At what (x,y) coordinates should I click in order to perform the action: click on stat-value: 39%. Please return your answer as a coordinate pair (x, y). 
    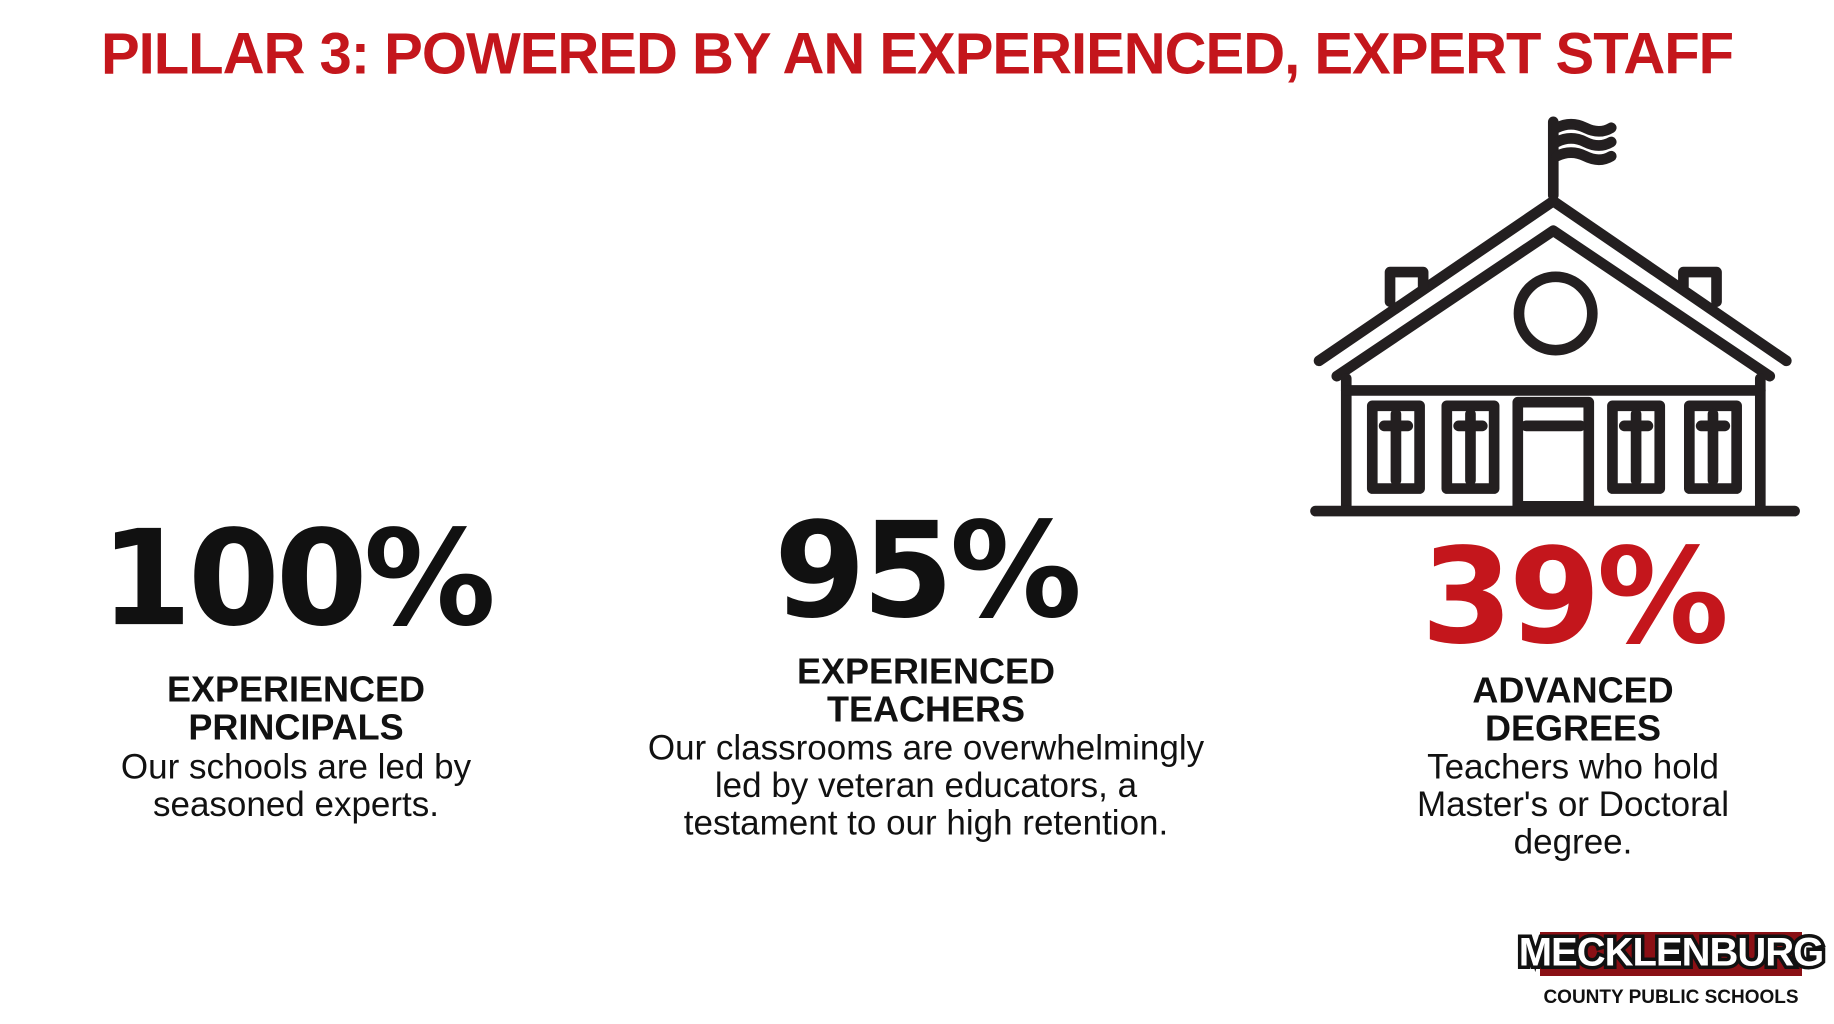
    Looking at the image, I should click on (1573, 597).